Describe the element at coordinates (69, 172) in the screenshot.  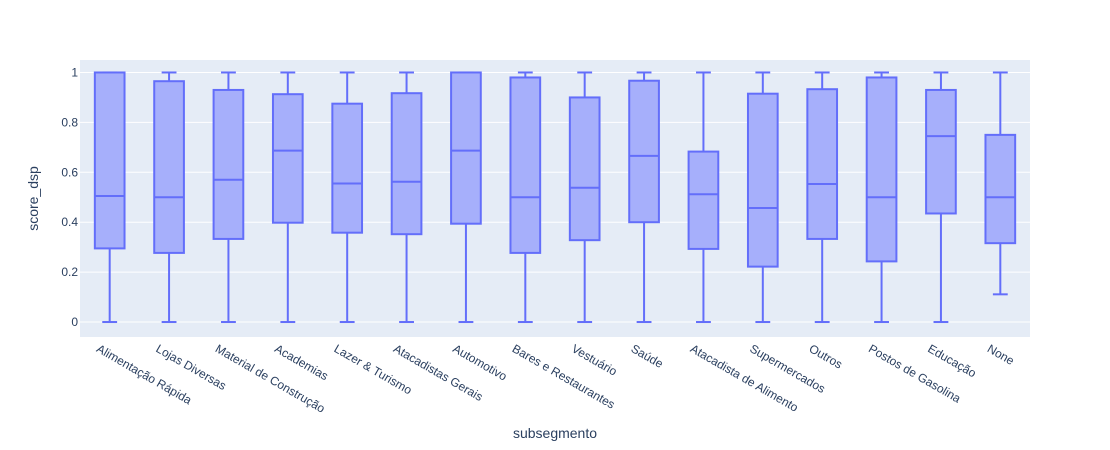
I see `y-tick-label: 0.6` at that location.